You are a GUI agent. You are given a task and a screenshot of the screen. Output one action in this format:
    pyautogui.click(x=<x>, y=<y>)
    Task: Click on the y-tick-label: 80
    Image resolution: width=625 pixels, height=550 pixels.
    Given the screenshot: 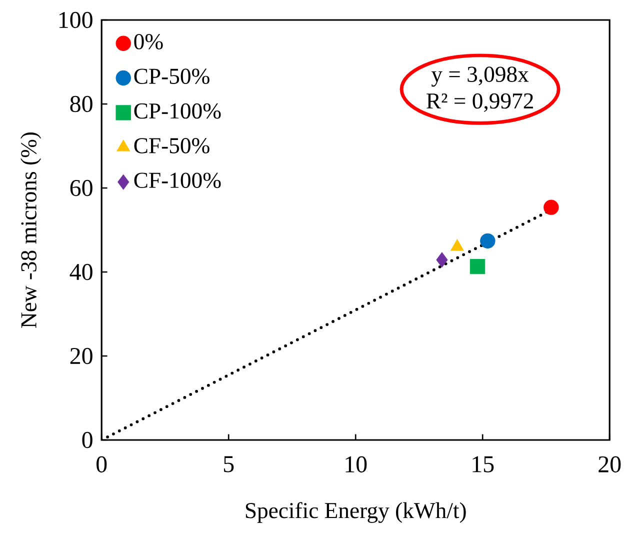 What is the action you would take?
    pyautogui.click(x=81, y=104)
    